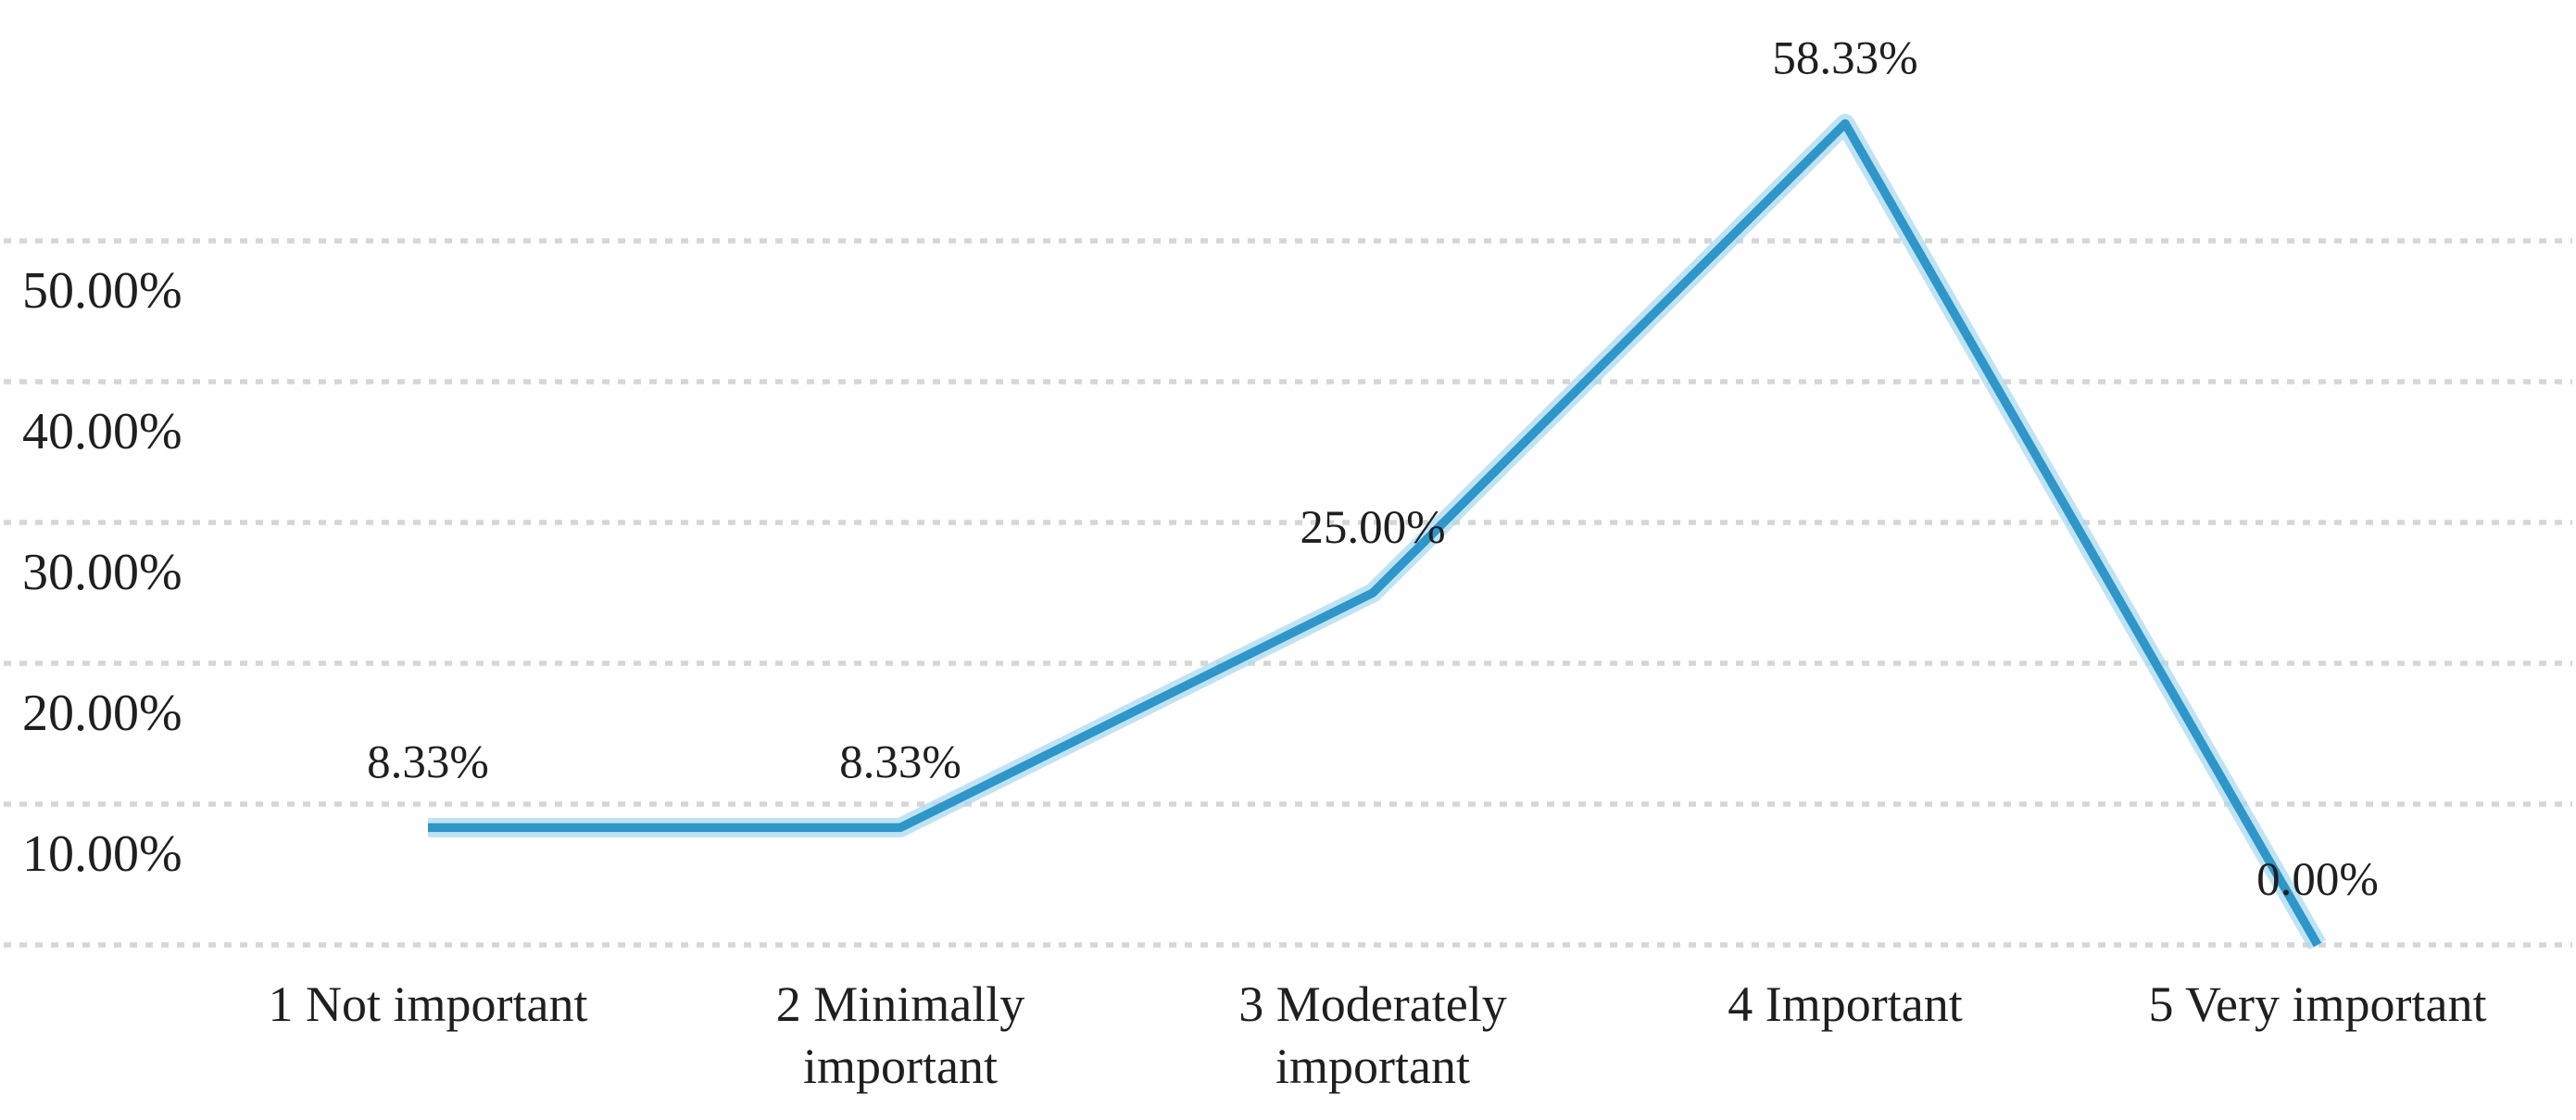  Describe the element at coordinates (2318, 1004) in the screenshot. I see `x-axis-label-5: 5 Very important` at that location.